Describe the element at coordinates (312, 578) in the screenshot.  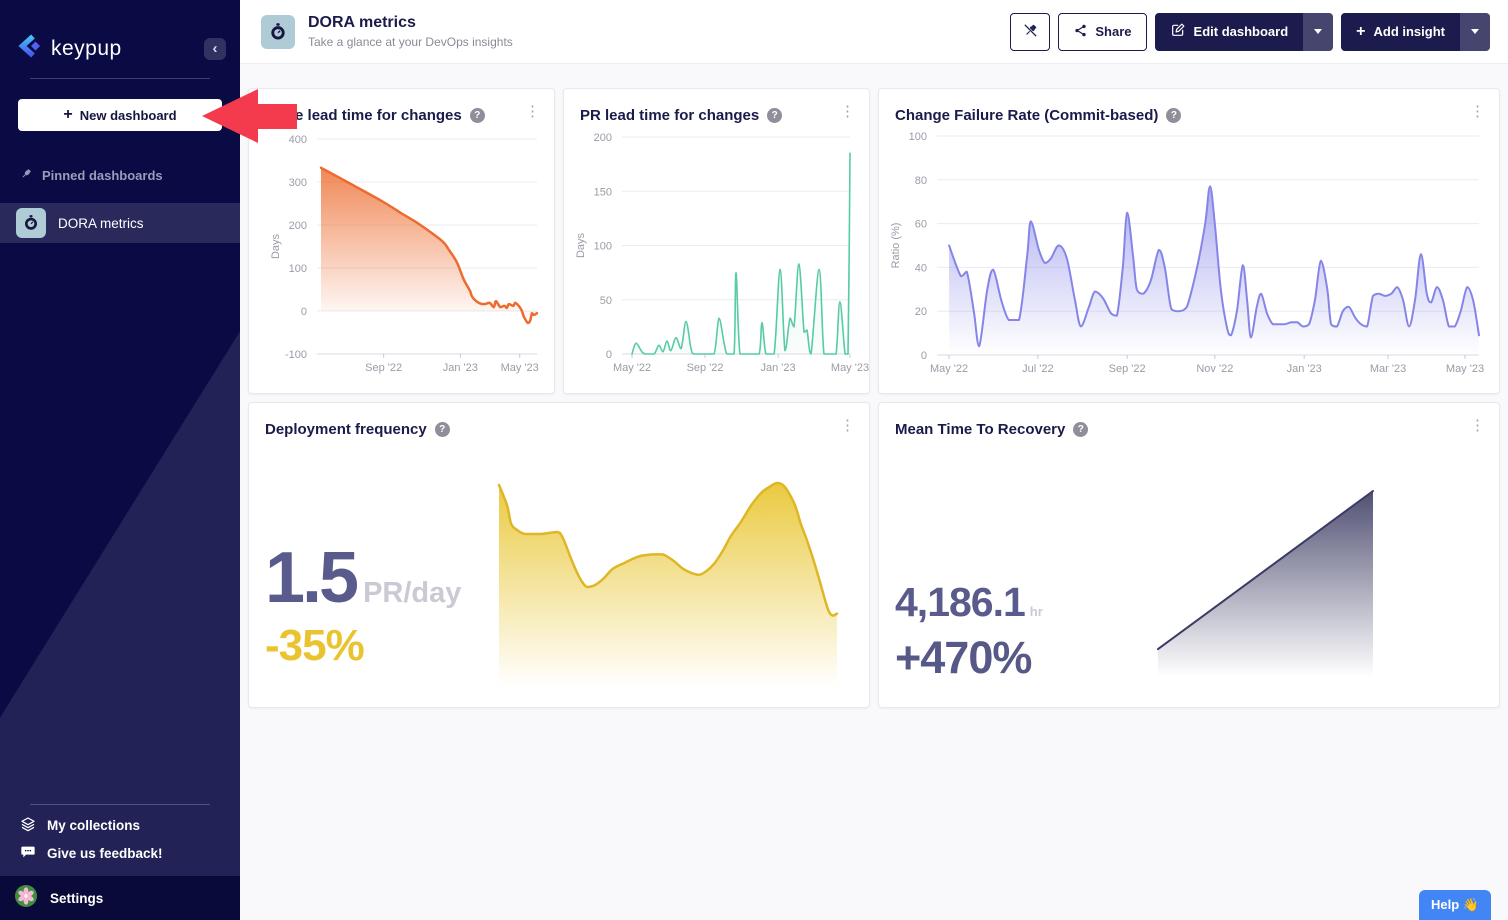
I see `stat-value: 1.5` at that location.